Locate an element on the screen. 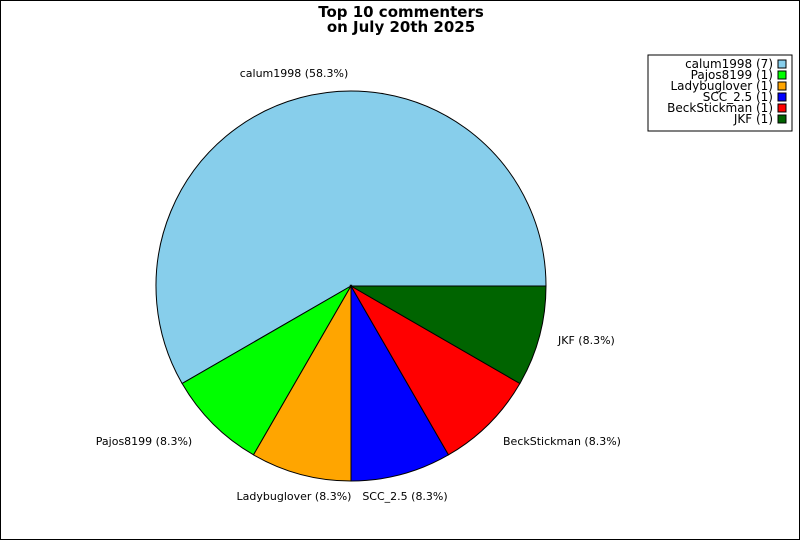 The height and width of the screenshot is (540, 800). chart-title-line-2: on July 20th 2025 is located at coordinates (401, 27).